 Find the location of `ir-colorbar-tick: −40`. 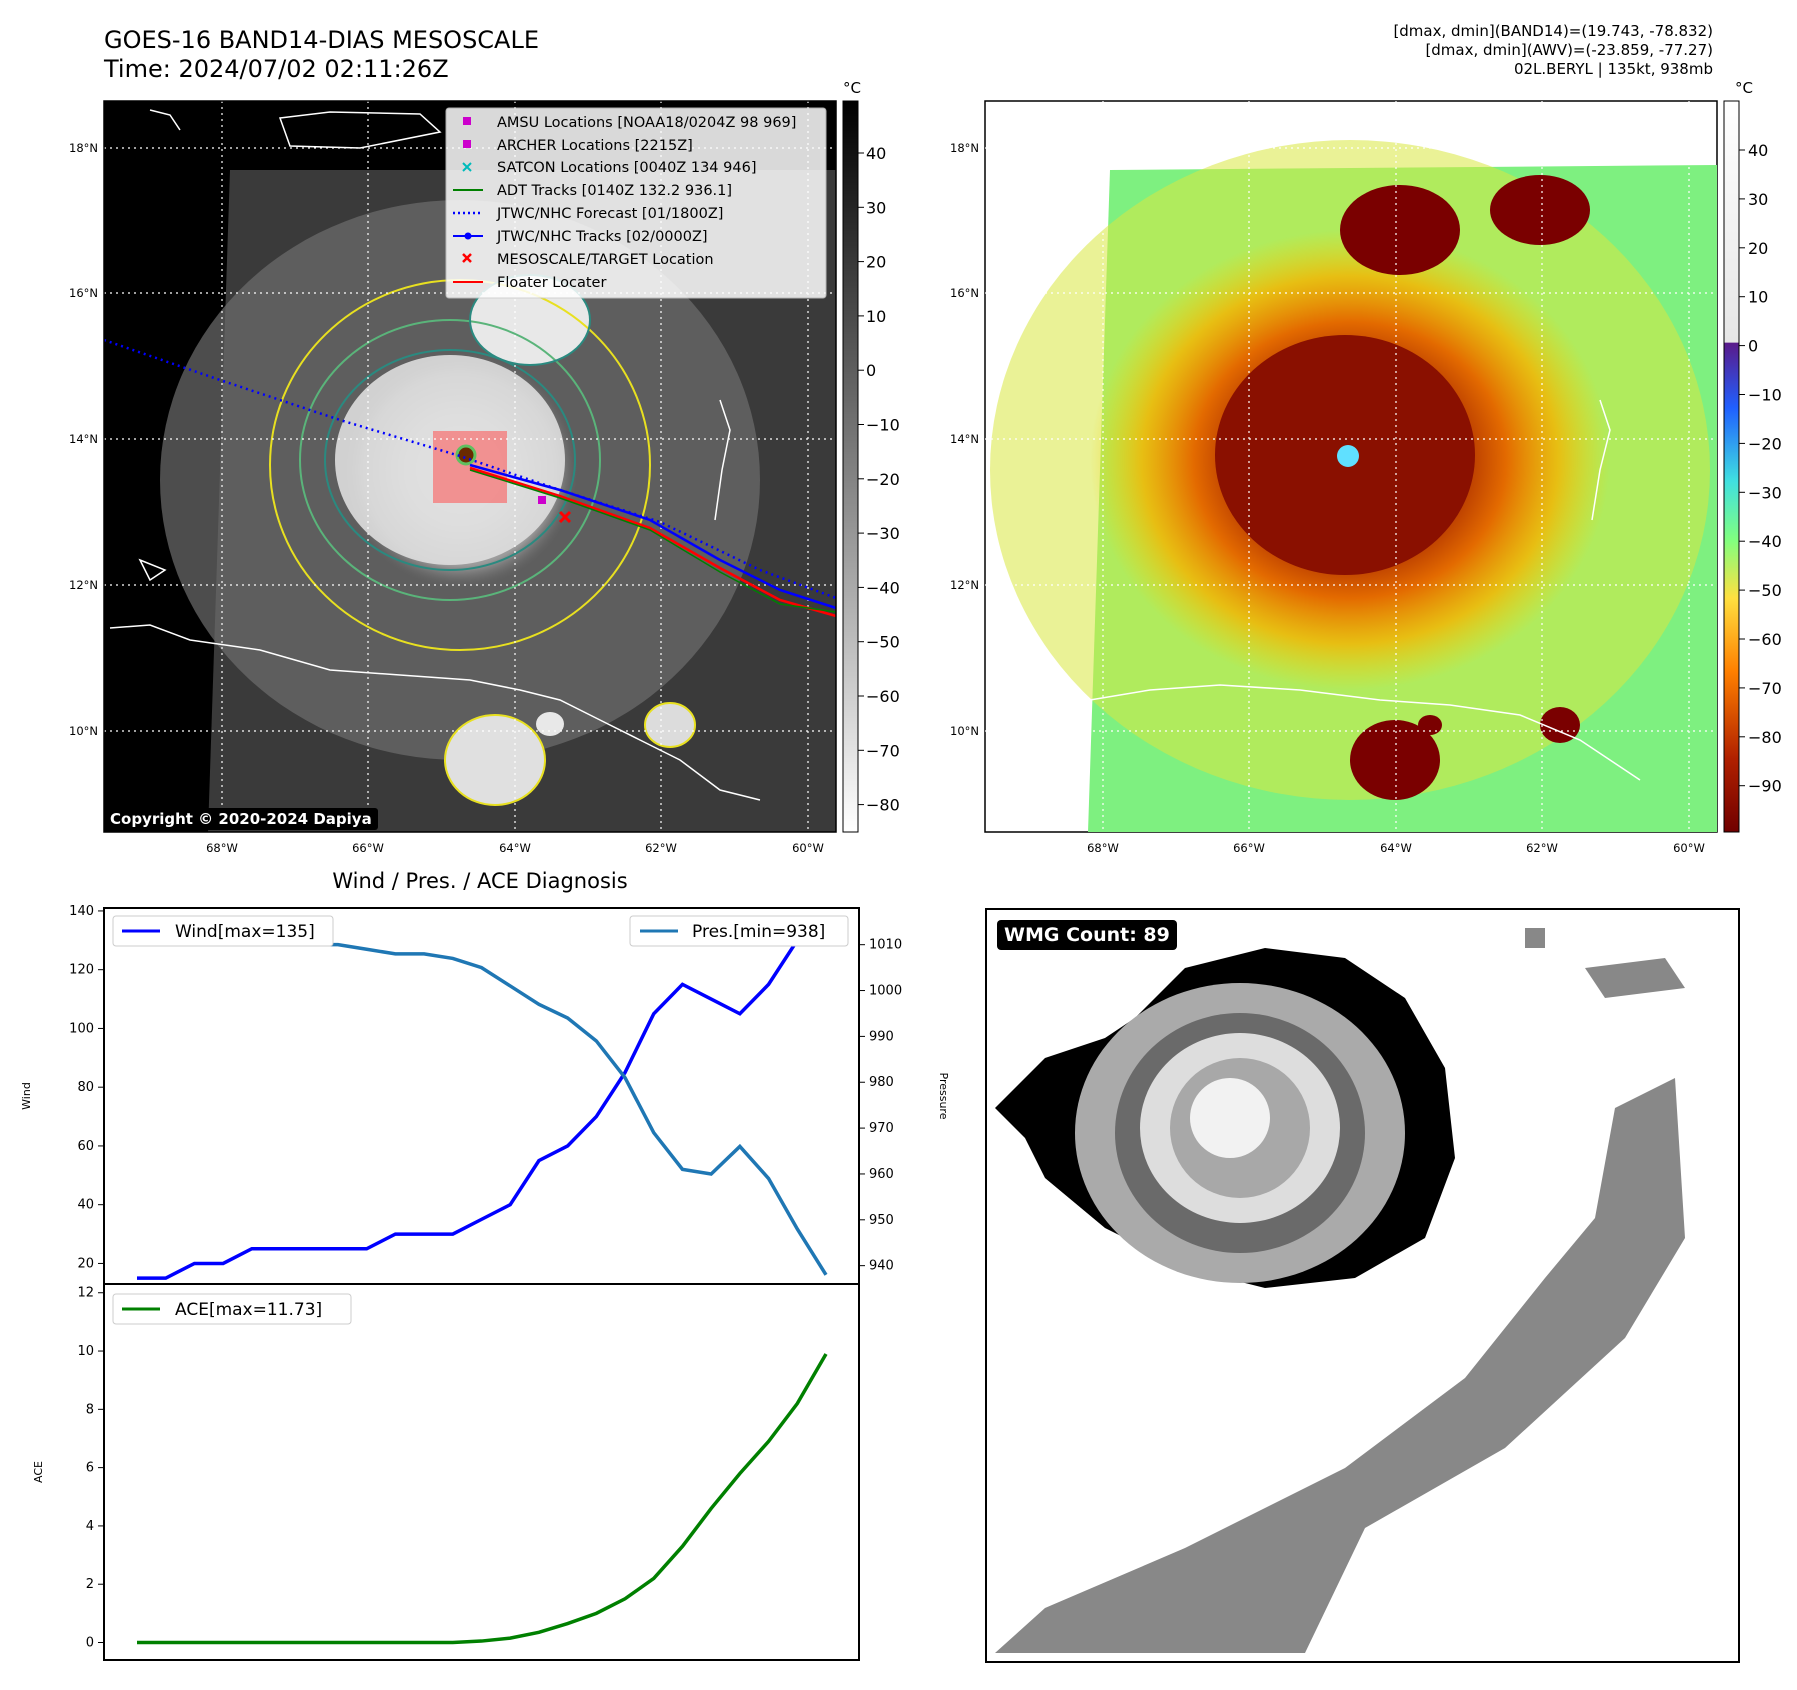

ir-colorbar-tick: −40 is located at coordinates (883, 587).